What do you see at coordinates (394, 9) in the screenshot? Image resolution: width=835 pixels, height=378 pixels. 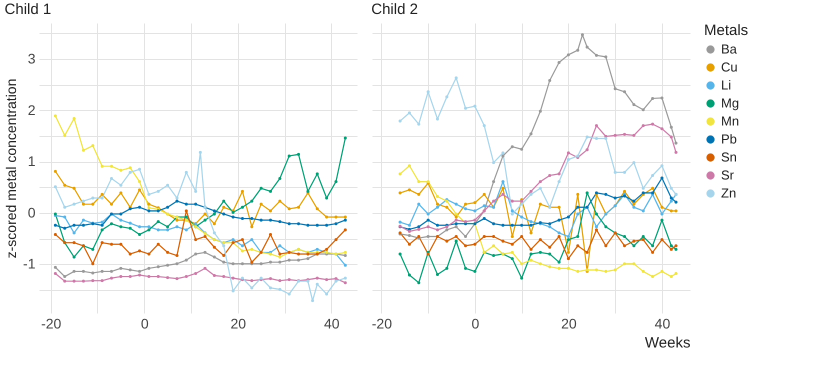 I see `chart-title: Child 2` at bounding box center [394, 9].